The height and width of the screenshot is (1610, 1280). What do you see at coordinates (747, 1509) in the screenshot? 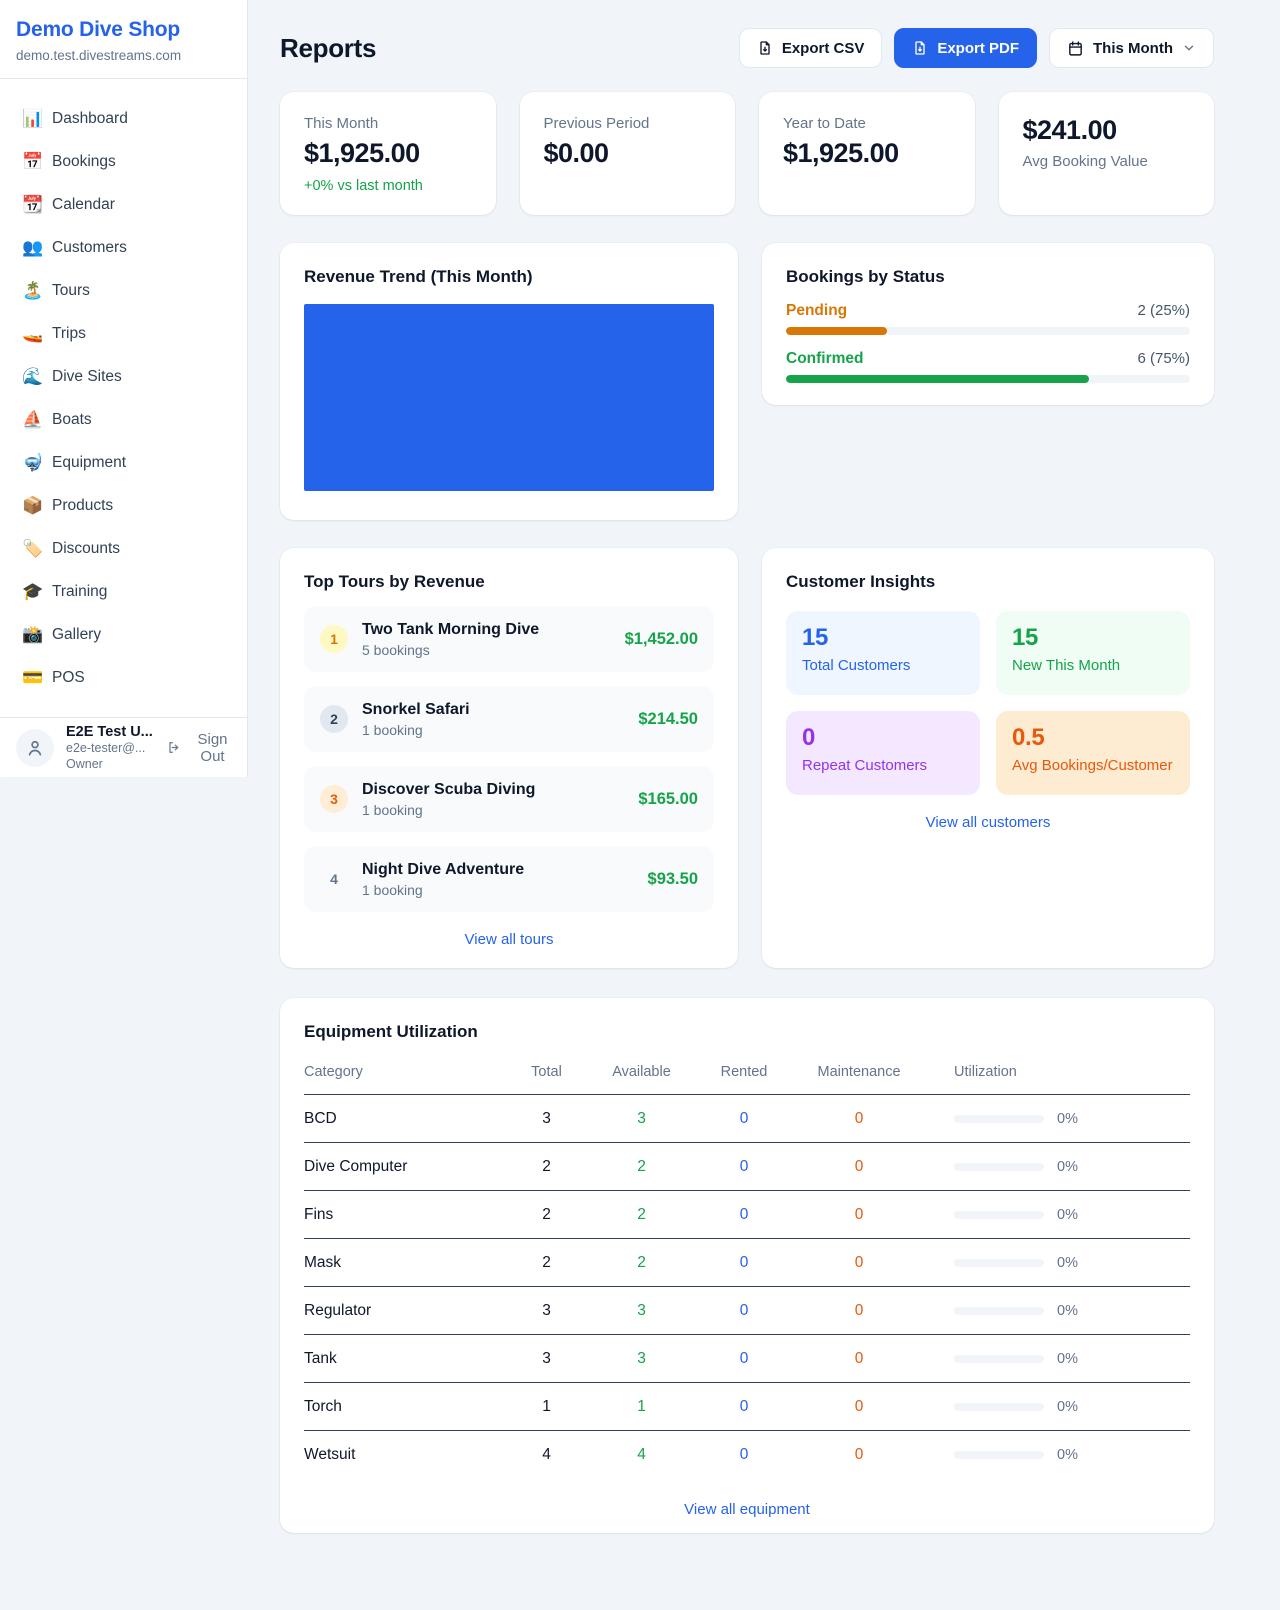
I see `view-all-equipment-link: View all equipment` at bounding box center [747, 1509].